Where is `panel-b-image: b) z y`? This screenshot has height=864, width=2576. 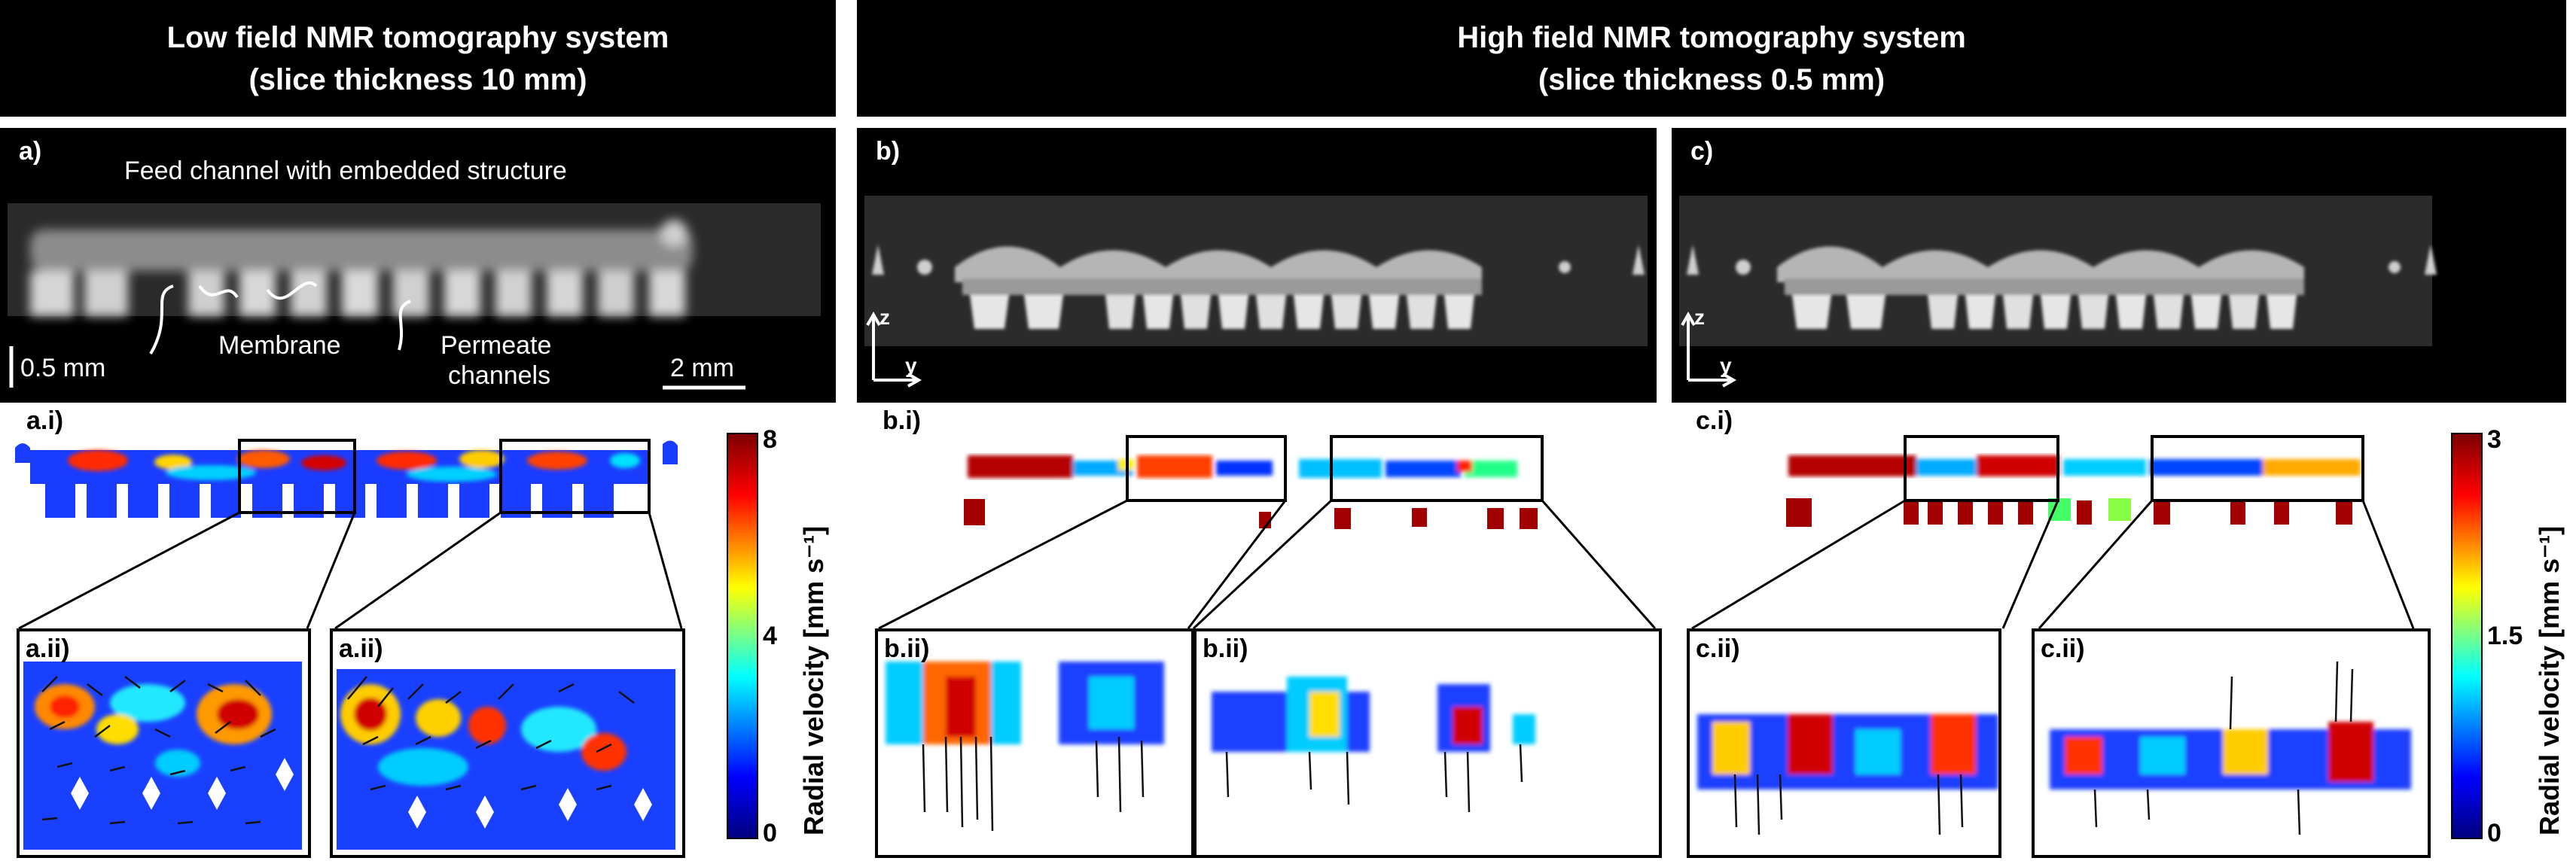
panel-b-image: b) z y is located at coordinates (1257, 265).